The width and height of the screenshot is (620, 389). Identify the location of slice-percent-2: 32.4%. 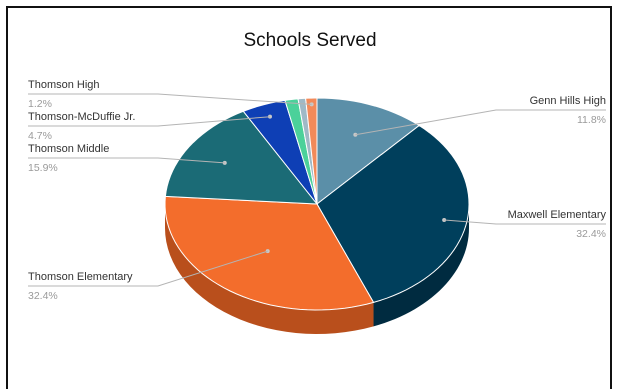
(43, 296).